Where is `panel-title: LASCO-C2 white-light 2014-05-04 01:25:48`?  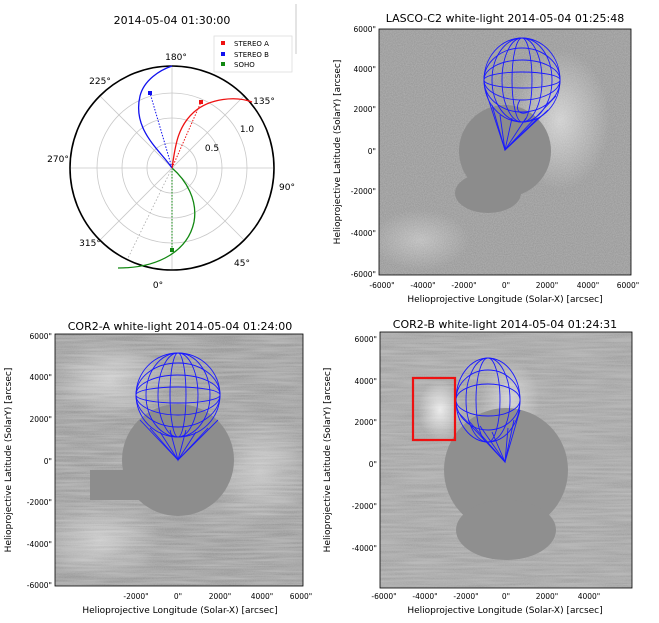
panel-title: LASCO-C2 white-light 2014-05-04 01:25:48 is located at coordinates (505, 18).